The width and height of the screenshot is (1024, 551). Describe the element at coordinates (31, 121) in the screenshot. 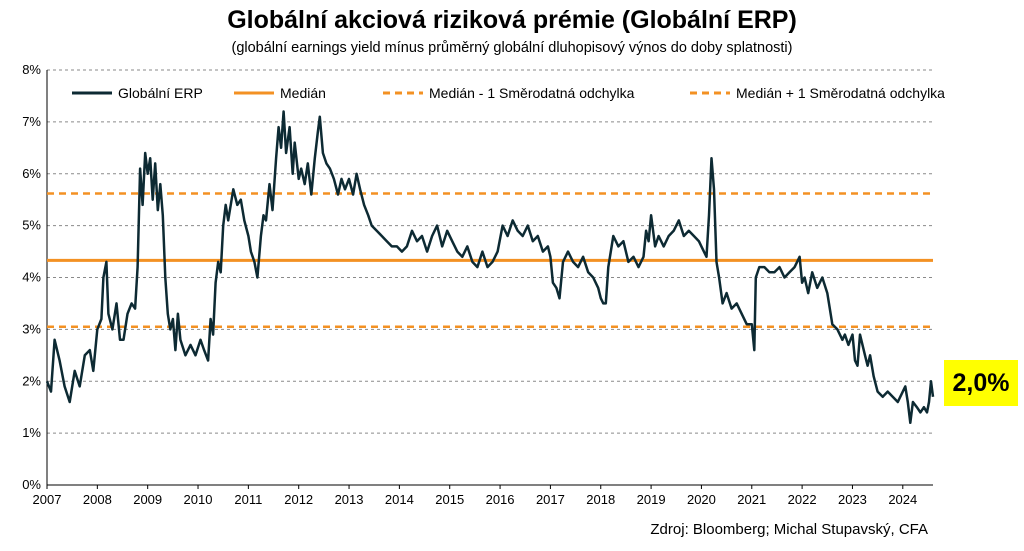

I see `y-tick-label: 7%` at that location.